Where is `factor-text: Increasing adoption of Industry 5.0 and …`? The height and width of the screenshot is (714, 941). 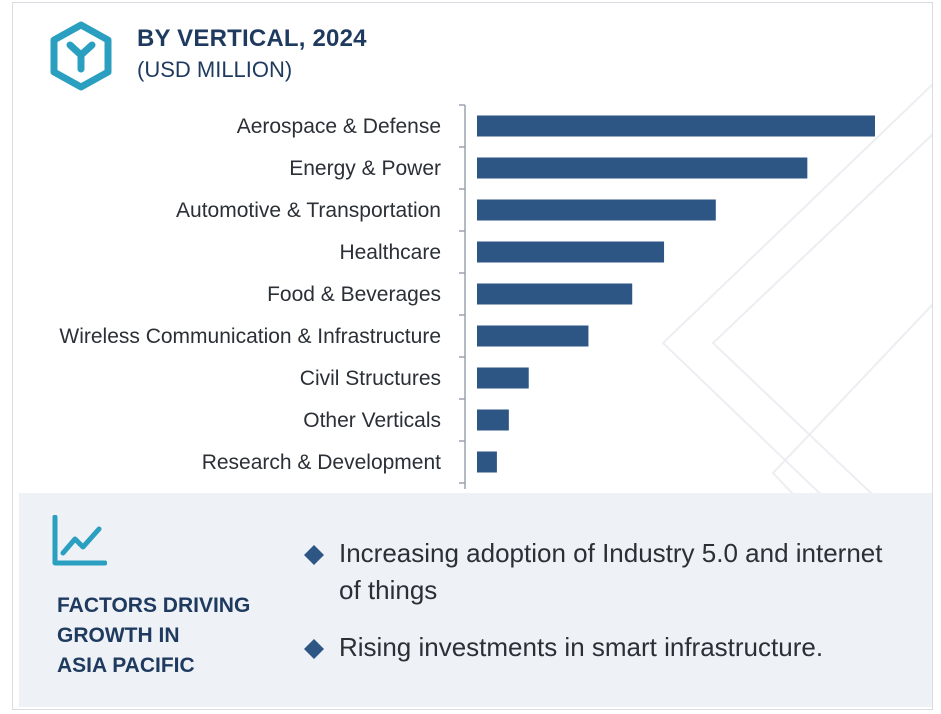 factor-text: Increasing adoption of Industry 5.0 and … is located at coordinates (611, 571).